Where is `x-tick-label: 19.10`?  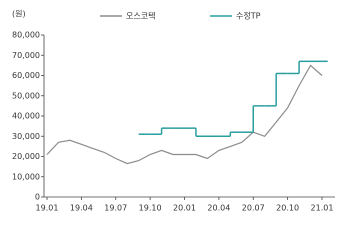 x-tick-label: 19.10 is located at coordinates (150, 208).